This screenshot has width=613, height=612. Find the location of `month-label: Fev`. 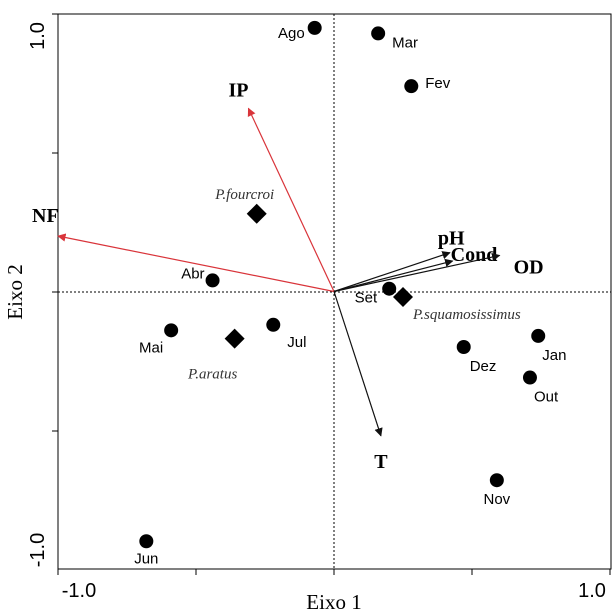

month-label: Fev is located at coordinates (438, 83).